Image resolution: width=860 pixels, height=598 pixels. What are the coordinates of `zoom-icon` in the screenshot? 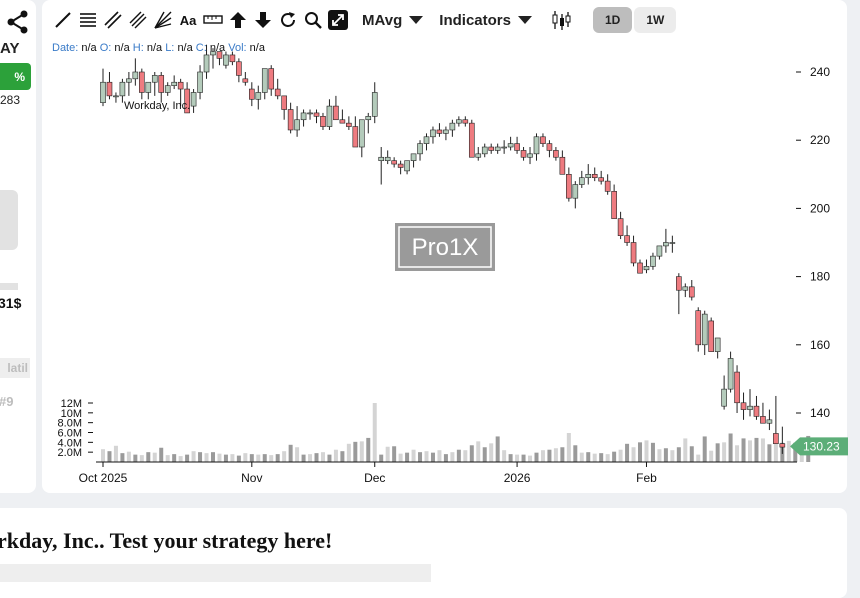 It's located at (313, 20).